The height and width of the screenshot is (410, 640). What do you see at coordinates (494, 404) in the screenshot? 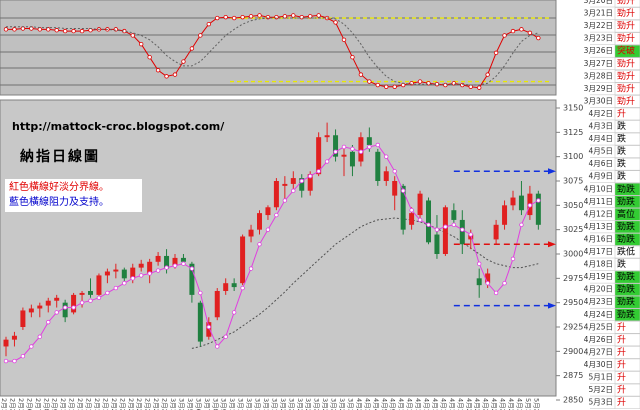
I see `x-tick-label: 4月25日` at bounding box center [494, 404].